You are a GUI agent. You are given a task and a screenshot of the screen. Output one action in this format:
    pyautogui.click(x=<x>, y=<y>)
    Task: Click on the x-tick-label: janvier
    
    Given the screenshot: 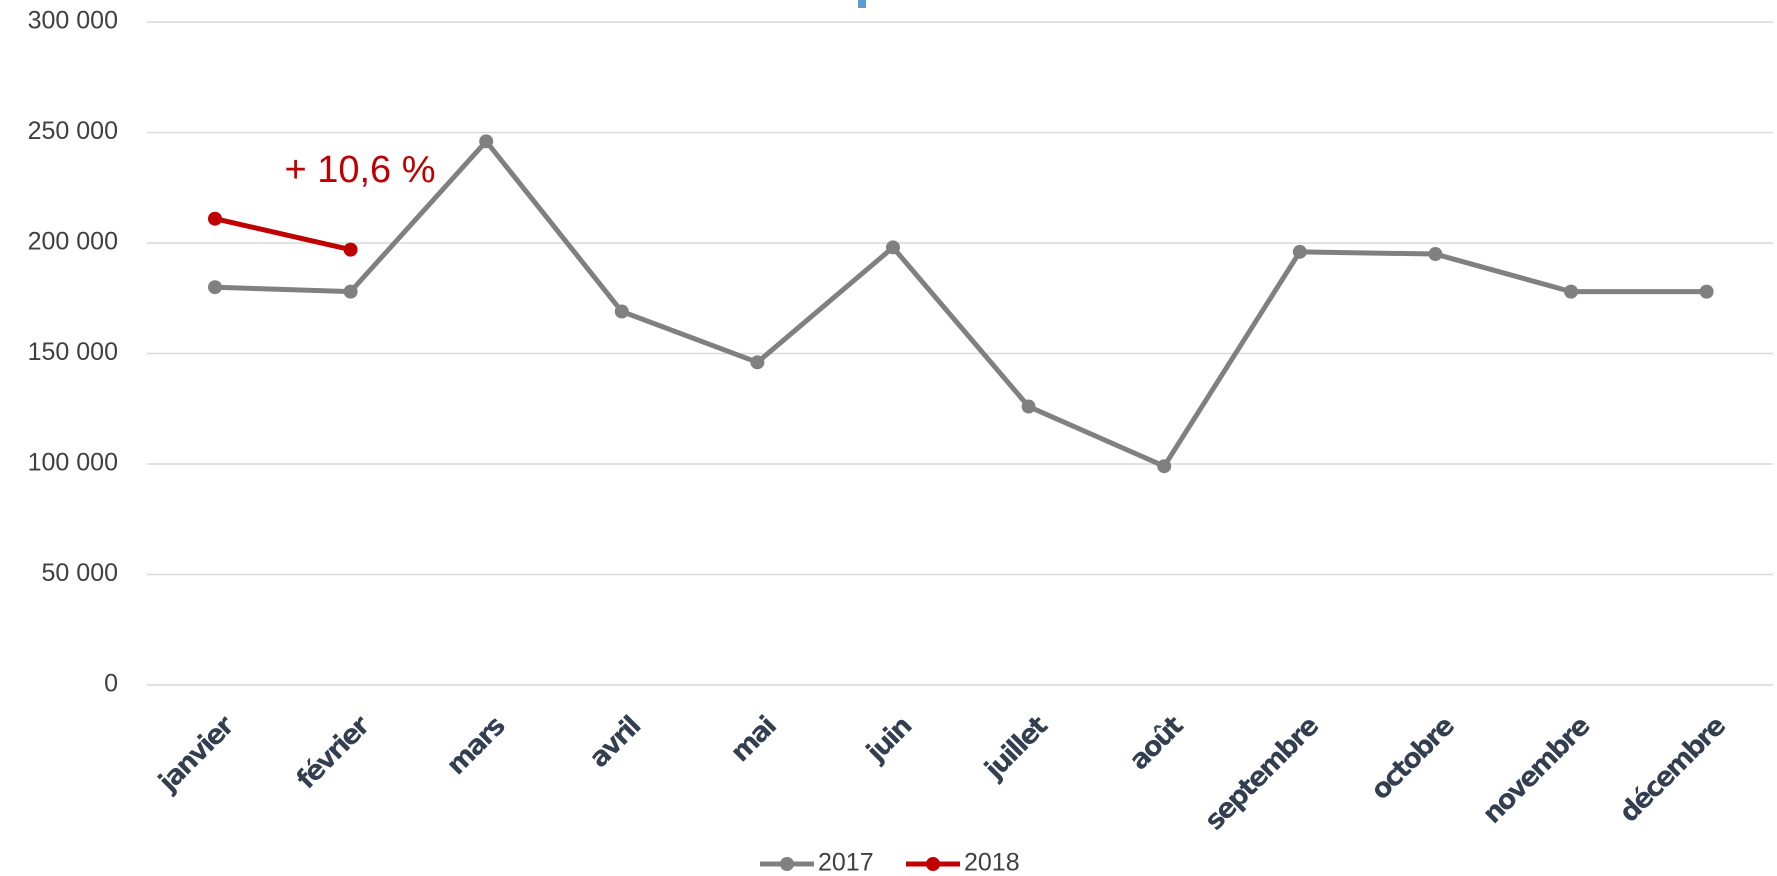 What is the action you would take?
    pyautogui.click(x=196, y=753)
    